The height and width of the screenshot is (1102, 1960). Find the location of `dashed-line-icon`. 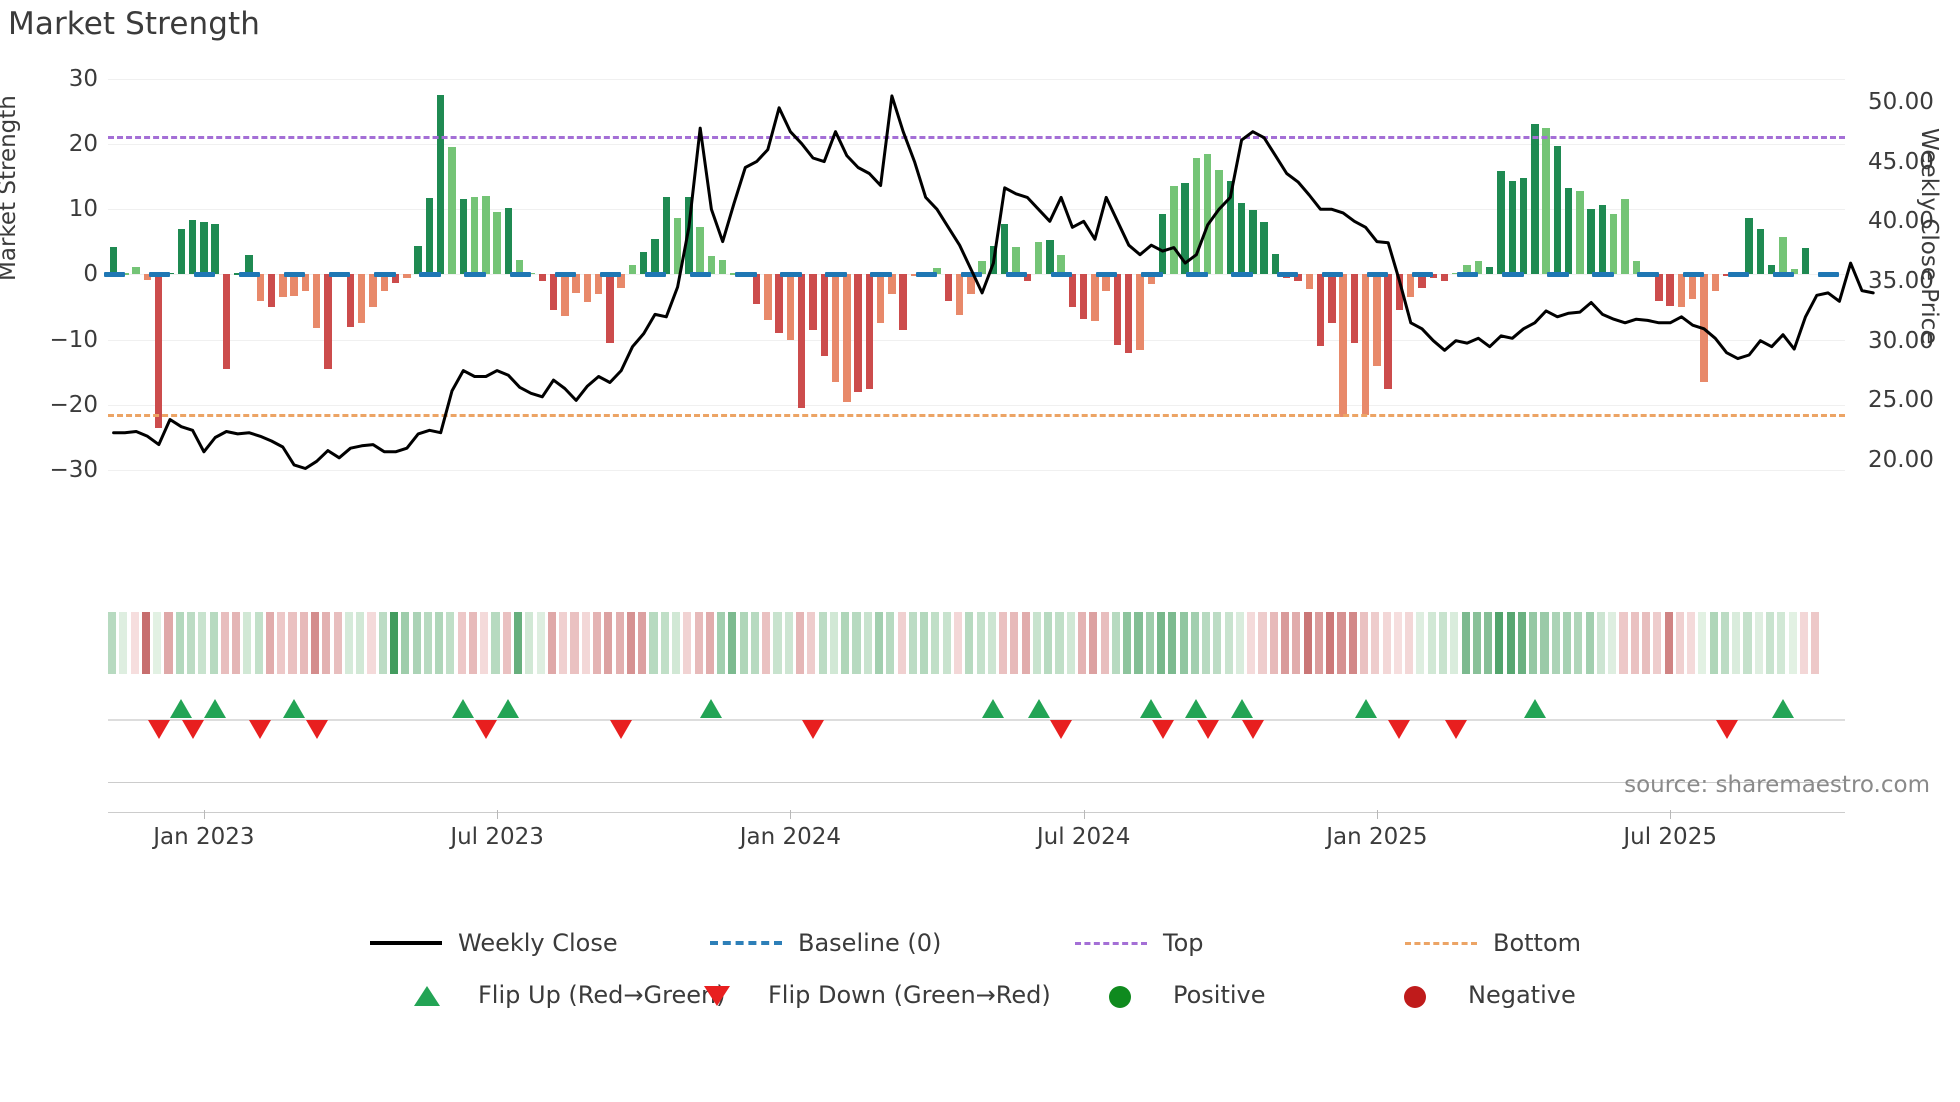

dashed-line-icon is located at coordinates (746, 943).